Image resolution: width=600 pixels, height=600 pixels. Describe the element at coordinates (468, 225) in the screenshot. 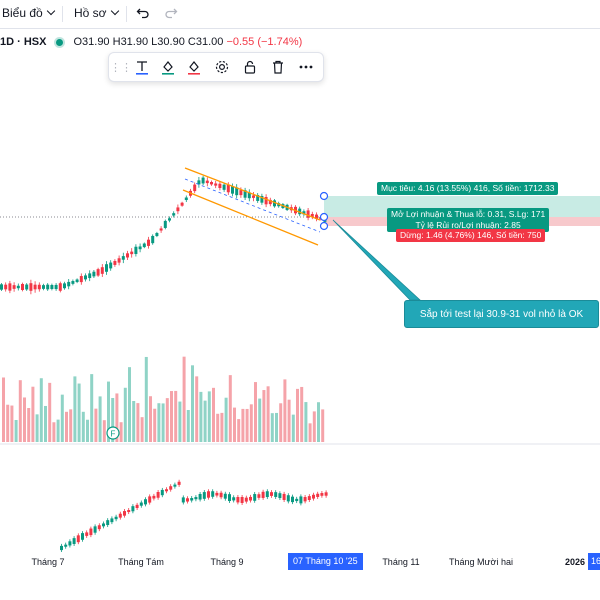

I see `risk-reward-text: Tỷ lệ Rủi ro/Lợi nhuận: 2.85` at that location.